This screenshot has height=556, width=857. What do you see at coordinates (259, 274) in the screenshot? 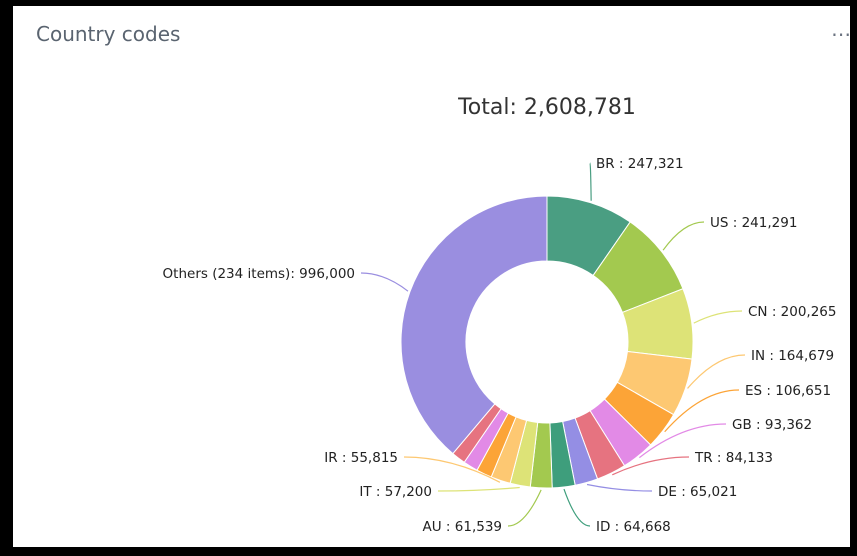
I see `slice-label: Others (234 items): 996,000` at bounding box center [259, 274].